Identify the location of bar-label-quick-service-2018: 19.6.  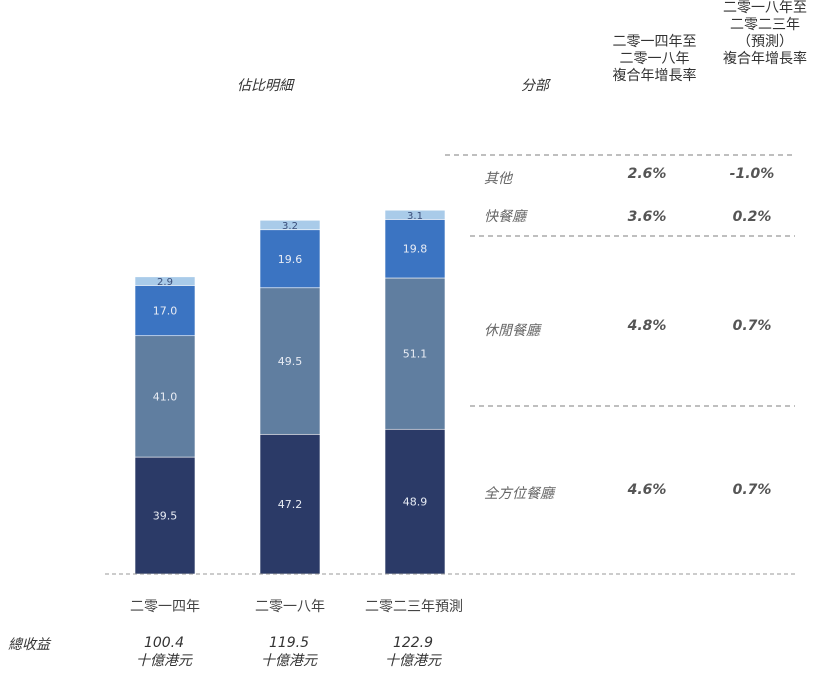
(290, 259).